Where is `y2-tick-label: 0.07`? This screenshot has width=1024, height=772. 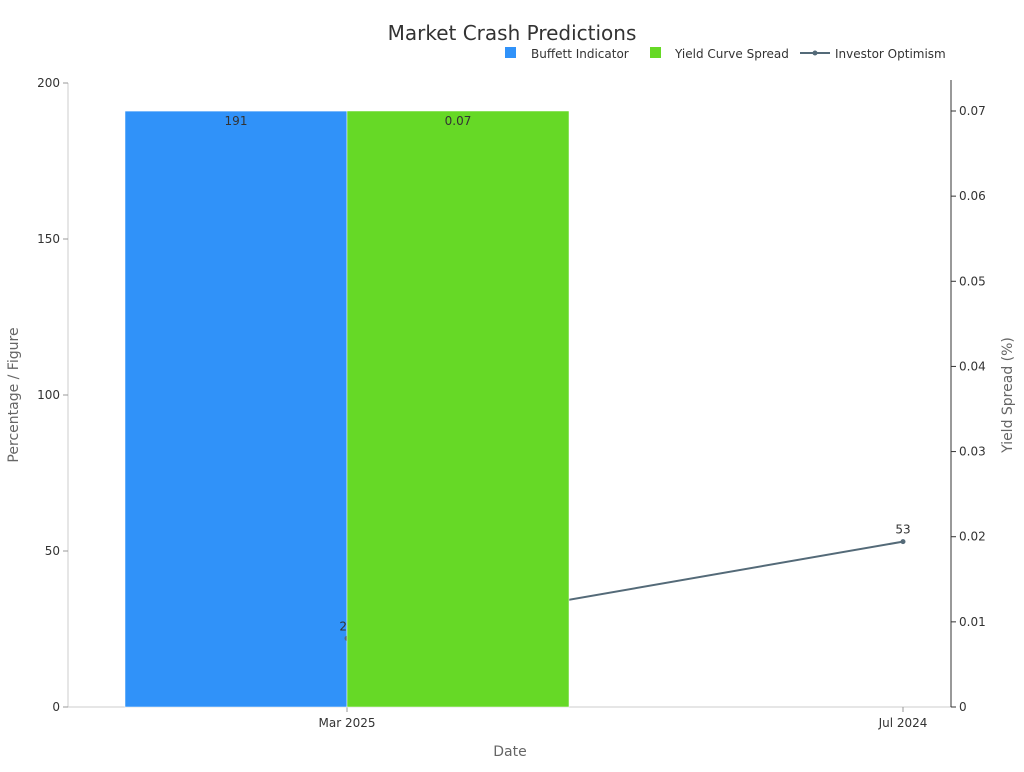
y2-tick-label: 0.07 is located at coordinates (972, 111).